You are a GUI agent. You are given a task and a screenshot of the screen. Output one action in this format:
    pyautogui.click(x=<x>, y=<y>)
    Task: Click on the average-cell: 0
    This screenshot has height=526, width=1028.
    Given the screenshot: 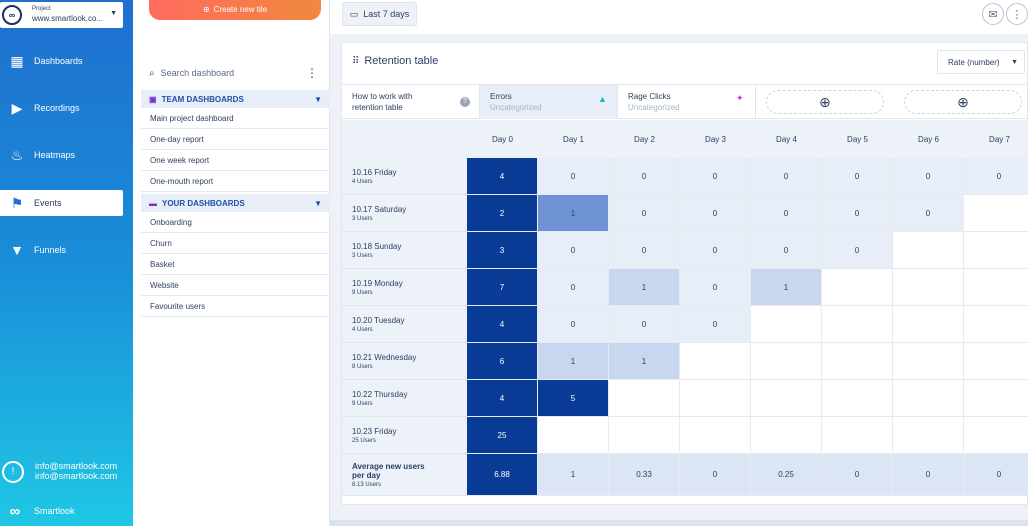 What is the action you would take?
    pyautogui.click(x=715, y=475)
    